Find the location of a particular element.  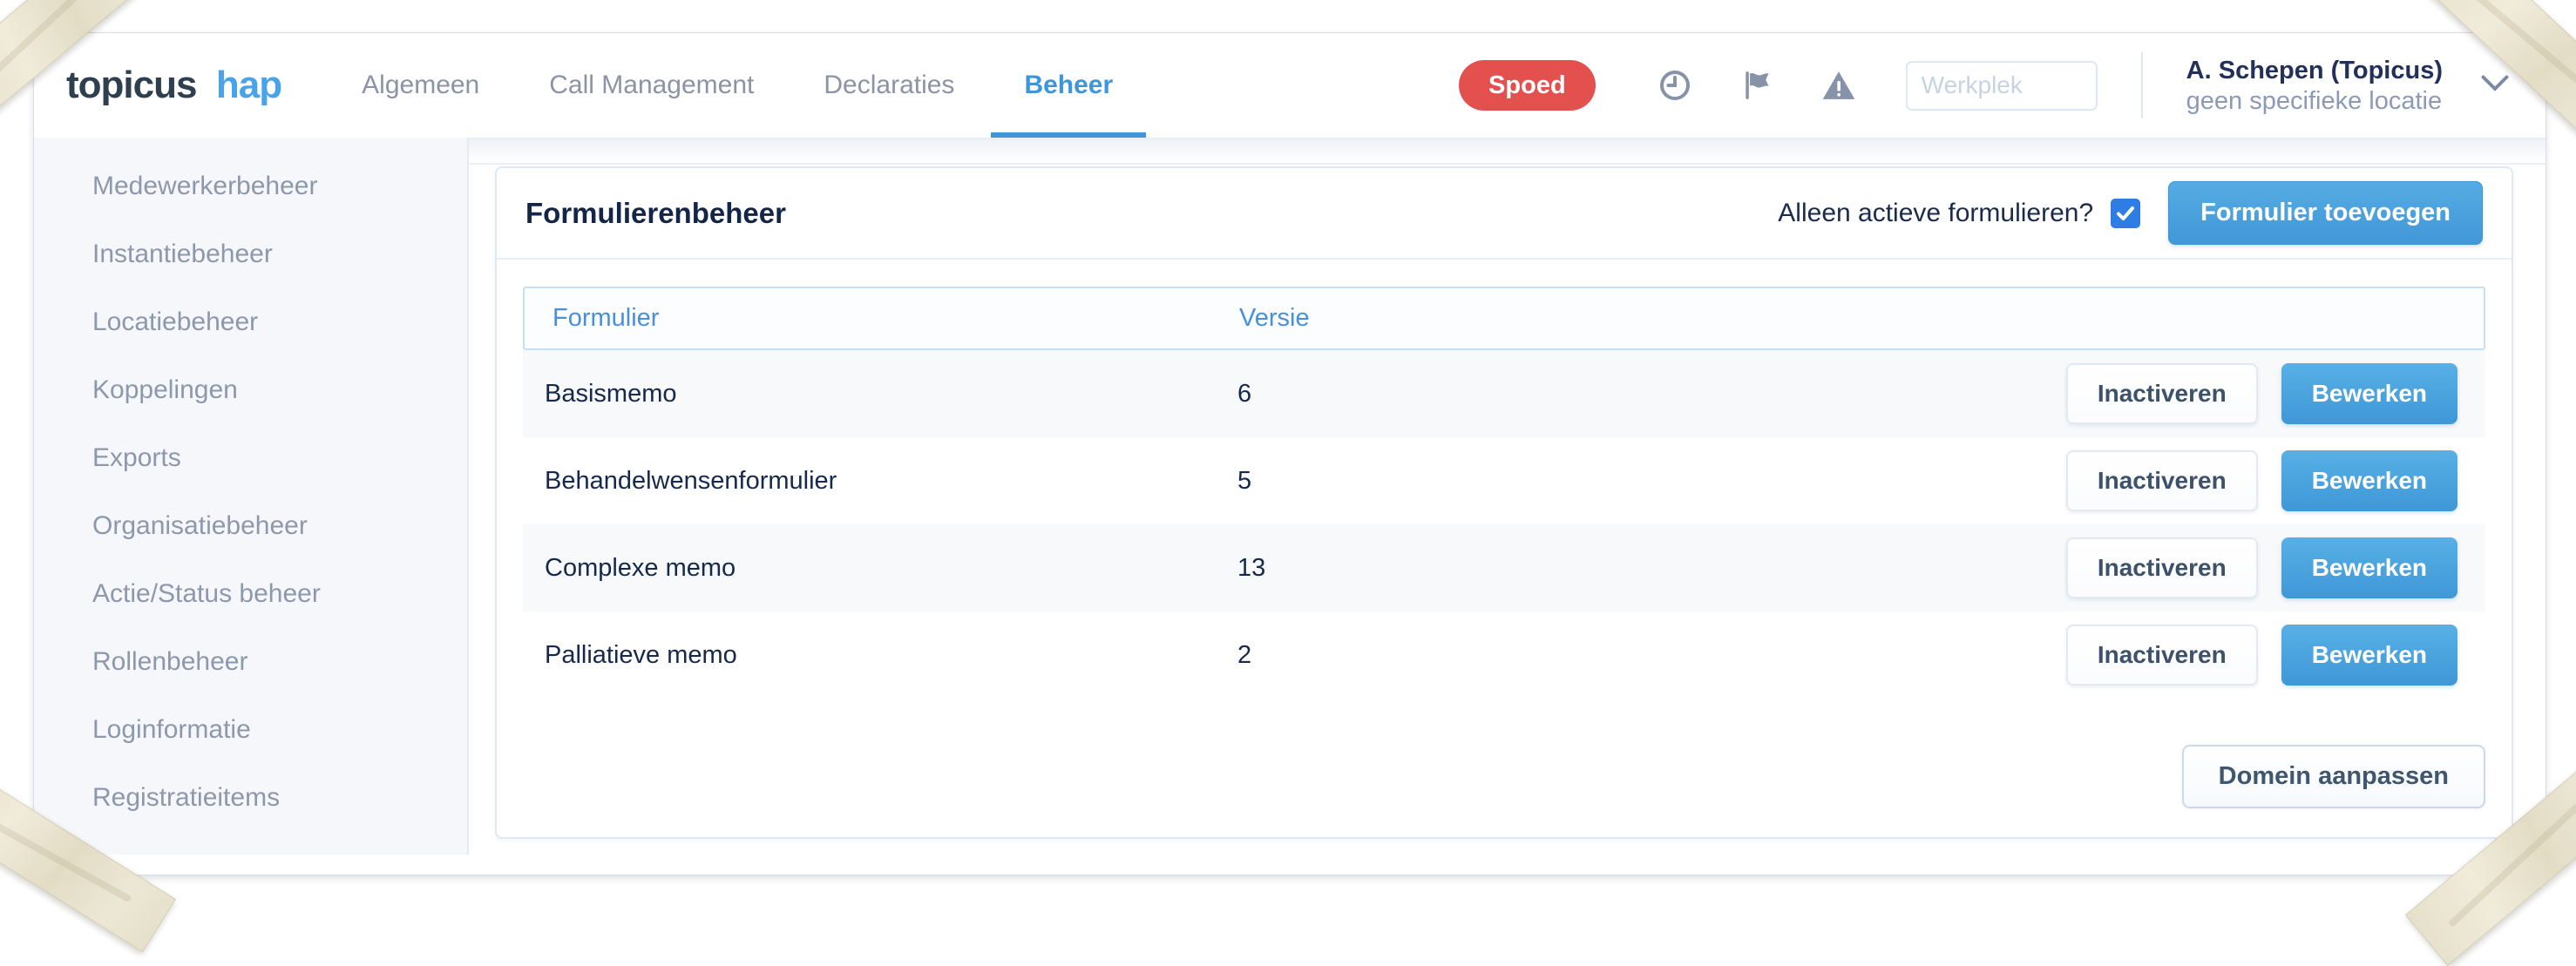

table-row: Basismemo 6 Inactiveren Bewerken is located at coordinates (1504, 393).